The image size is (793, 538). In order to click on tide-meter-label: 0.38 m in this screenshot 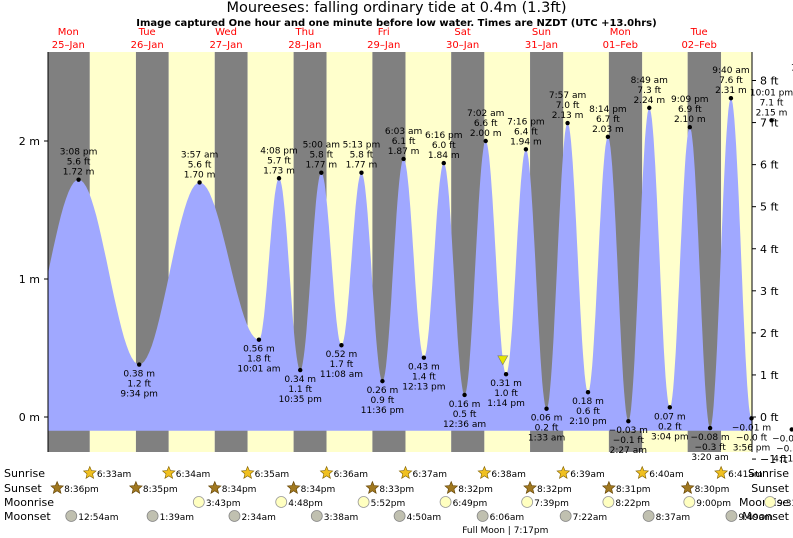, I will do `click(139, 375)`.